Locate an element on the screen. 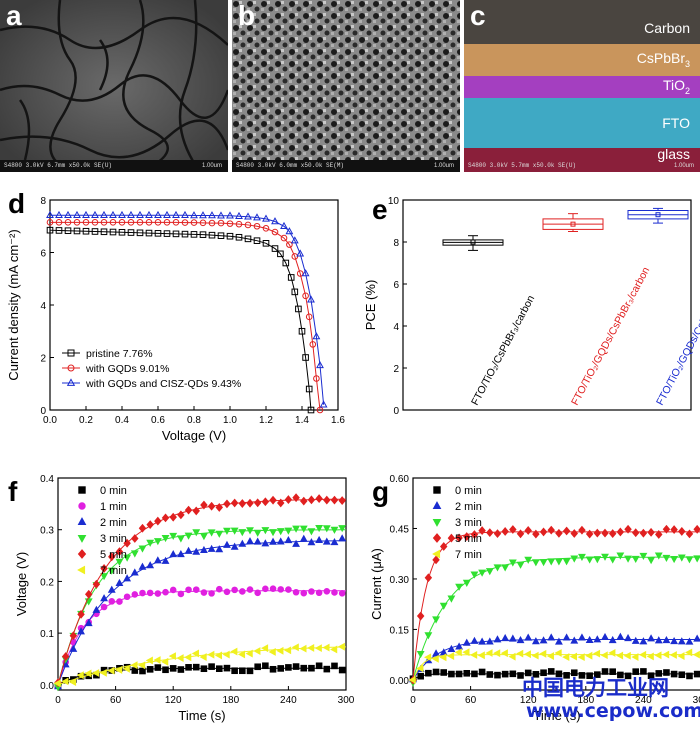 The width and height of the screenshot is (700, 738). y-tick-label: 0.3 is located at coordinates (47, 531).